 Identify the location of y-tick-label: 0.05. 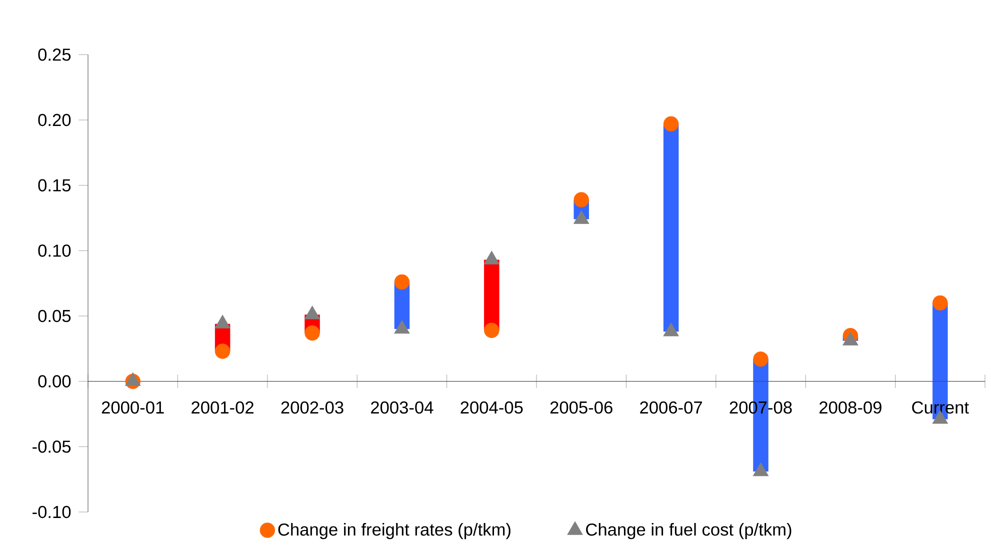
(54, 316).